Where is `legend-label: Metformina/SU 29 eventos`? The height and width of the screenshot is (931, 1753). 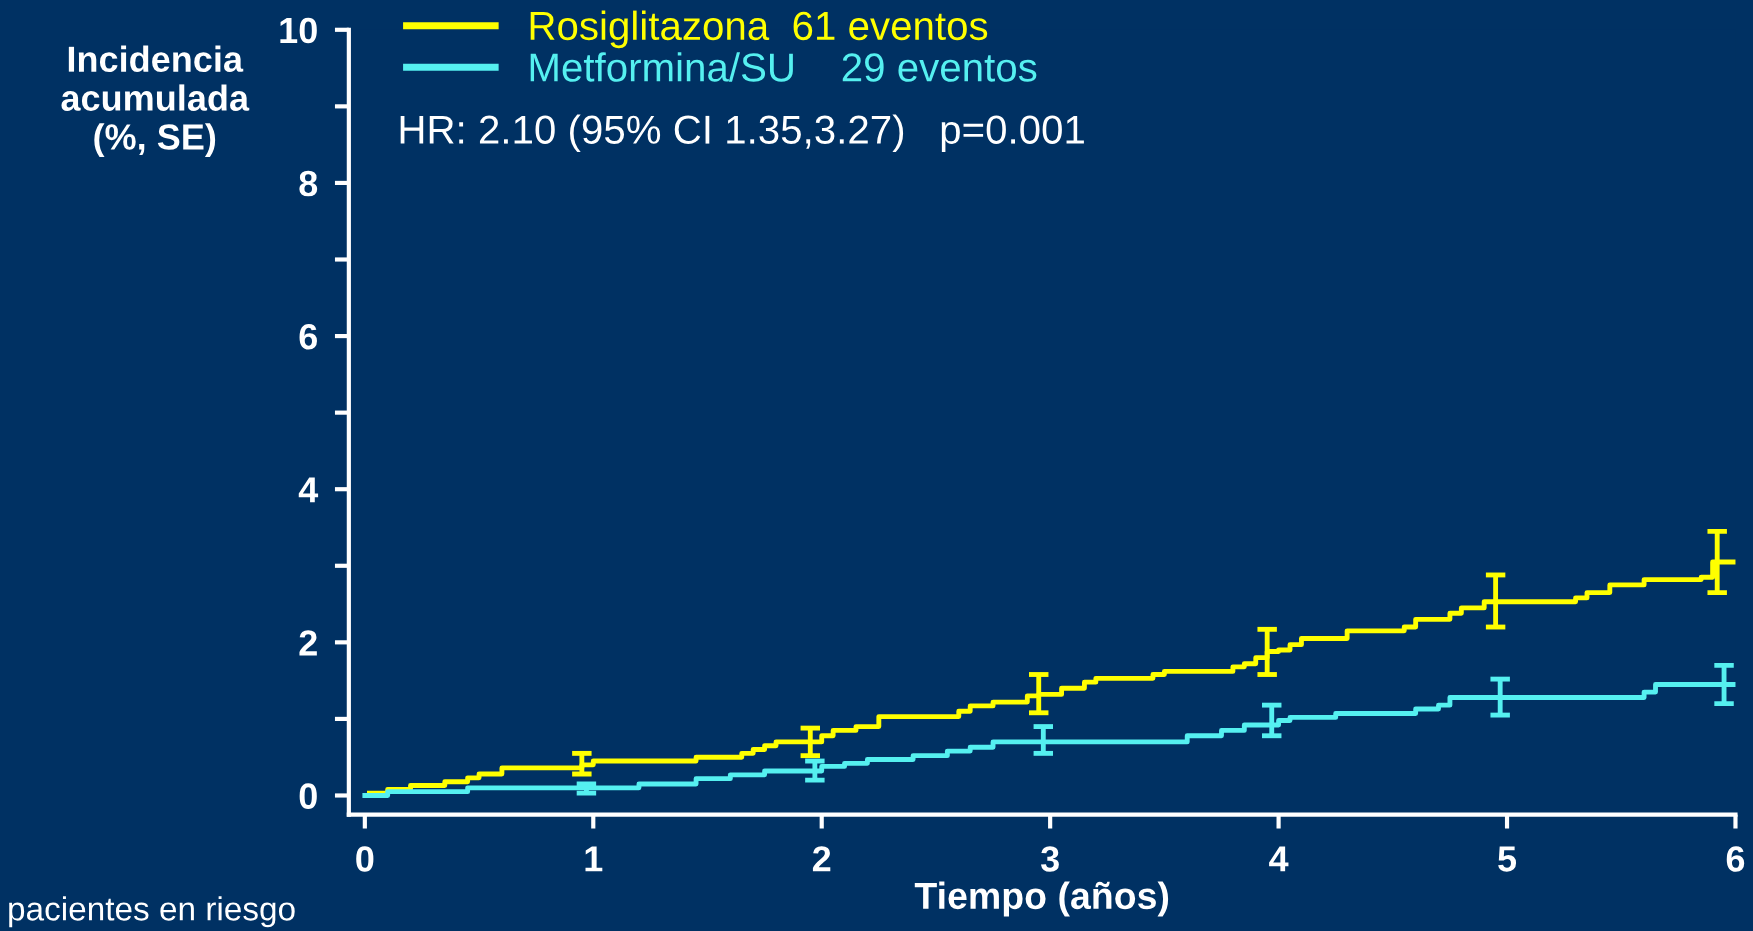
legend-label: Metformina/SU 29 eventos is located at coordinates (783, 67).